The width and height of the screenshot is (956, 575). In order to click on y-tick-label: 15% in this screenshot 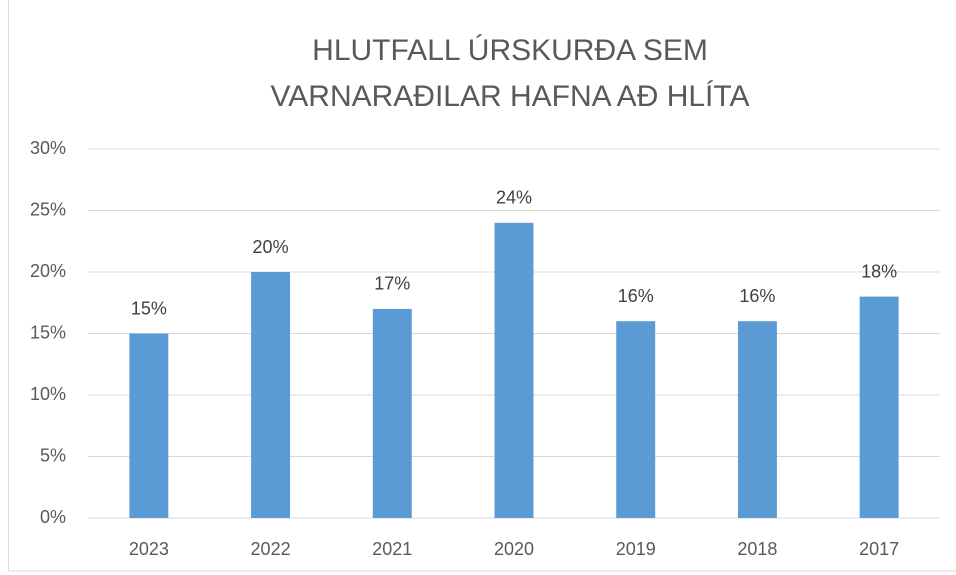, I will do `click(48, 332)`.